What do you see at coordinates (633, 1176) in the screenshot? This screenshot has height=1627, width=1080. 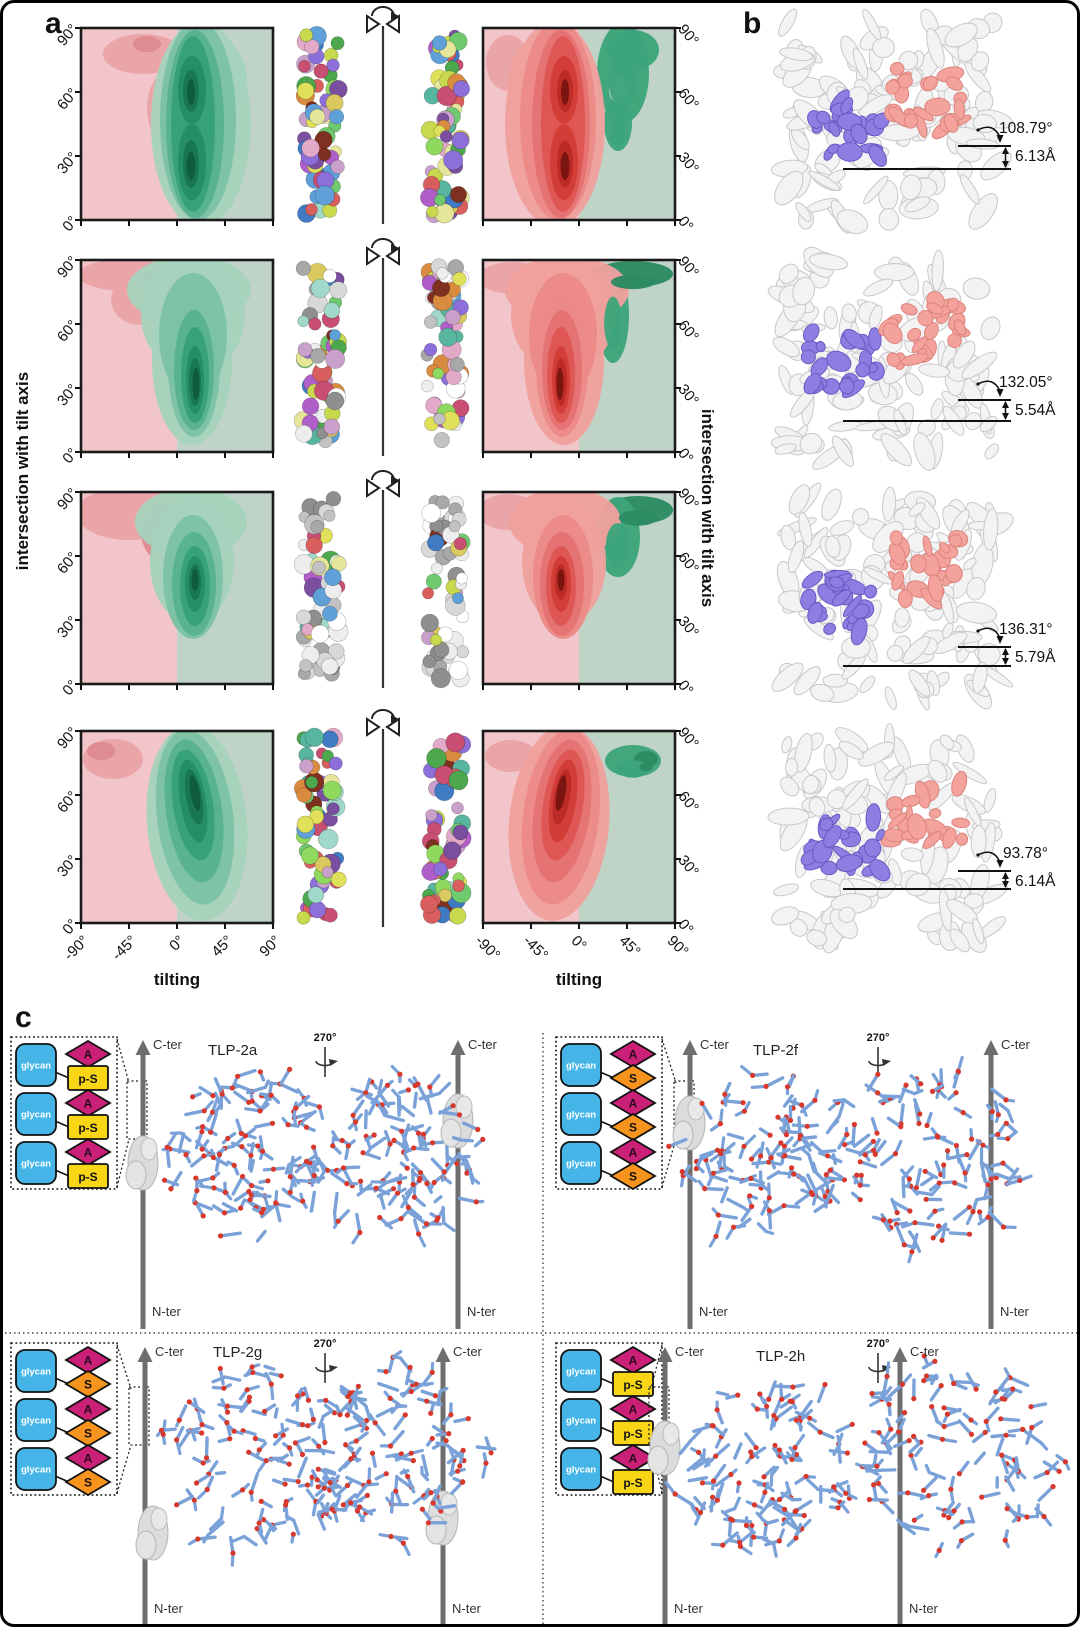 I see `serine-diamond` at bounding box center [633, 1176].